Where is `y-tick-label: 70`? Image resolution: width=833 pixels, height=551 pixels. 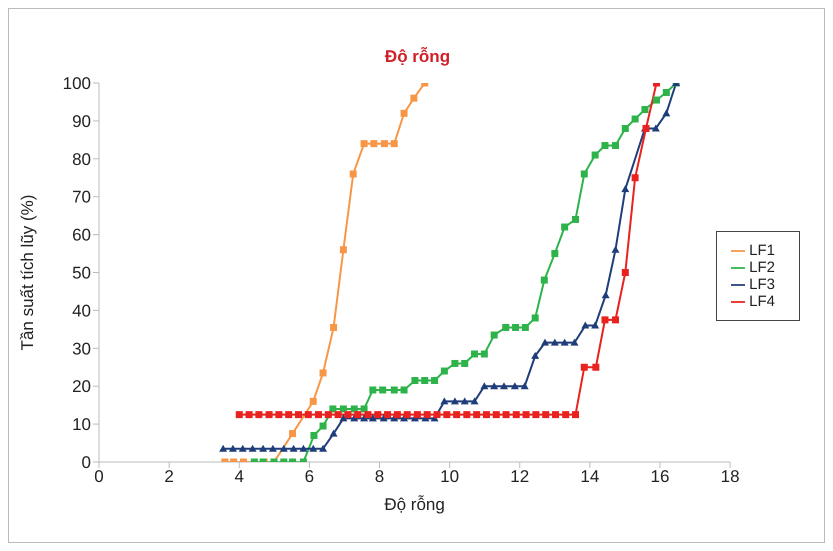 y-tick-label: 70 is located at coordinates (81, 197).